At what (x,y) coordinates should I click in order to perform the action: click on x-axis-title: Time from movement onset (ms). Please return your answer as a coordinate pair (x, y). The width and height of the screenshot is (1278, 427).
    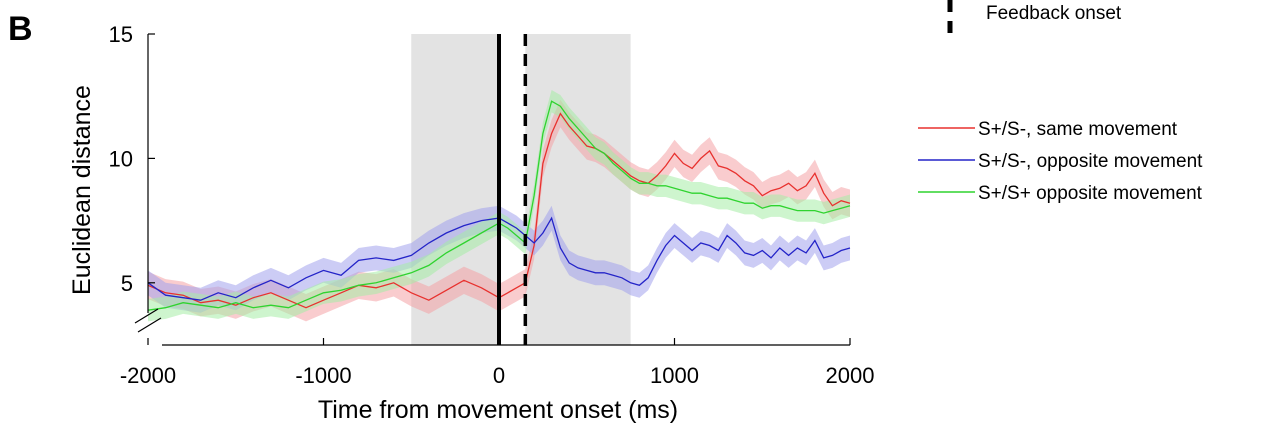
    Looking at the image, I should click on (498, 410).